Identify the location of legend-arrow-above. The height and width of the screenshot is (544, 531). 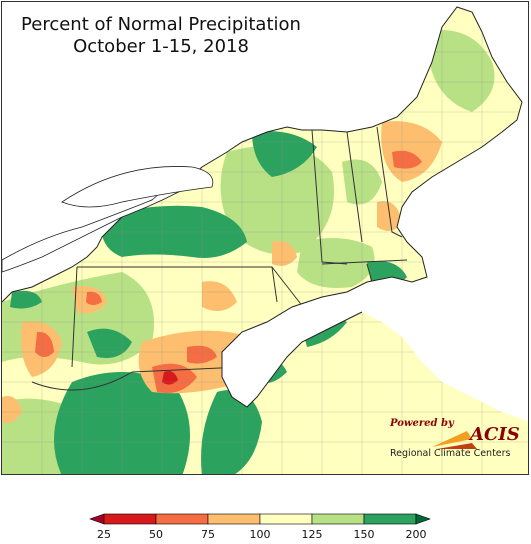
(423, 519).